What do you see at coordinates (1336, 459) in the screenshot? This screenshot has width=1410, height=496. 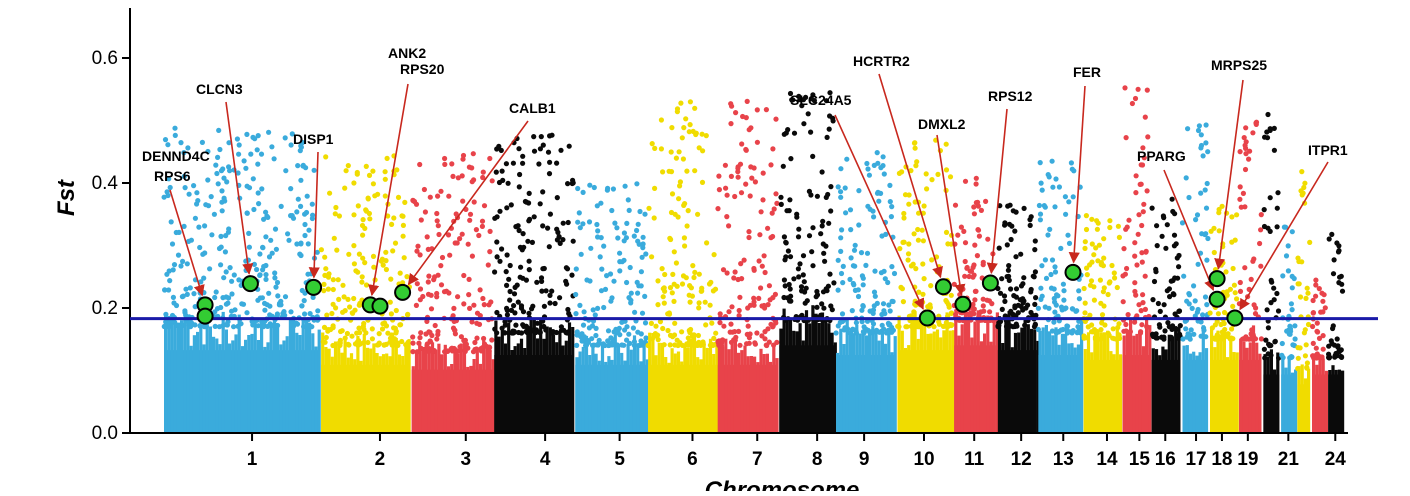 I see `x-tick-label-24: 24` at bounding box center [1336, 459].